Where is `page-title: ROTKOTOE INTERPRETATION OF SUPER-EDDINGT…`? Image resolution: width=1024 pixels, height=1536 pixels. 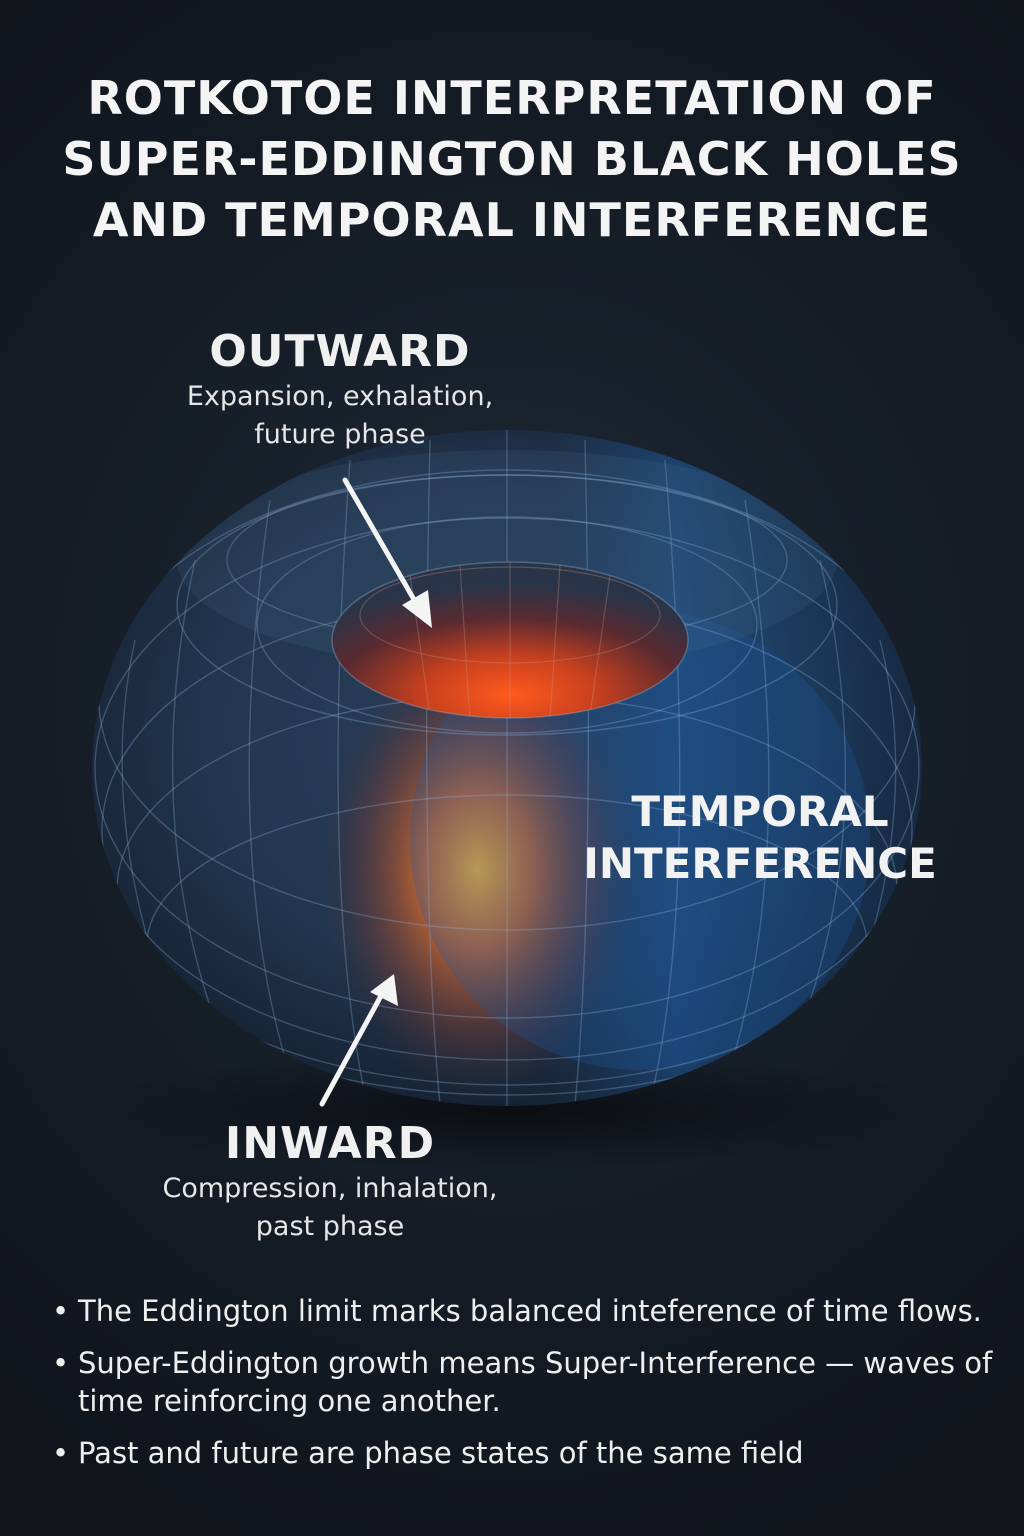 page-title: ROTKOTOE INTERPRETATION OF SUPER-EDDINGT… is located at coordinates (512, 159).